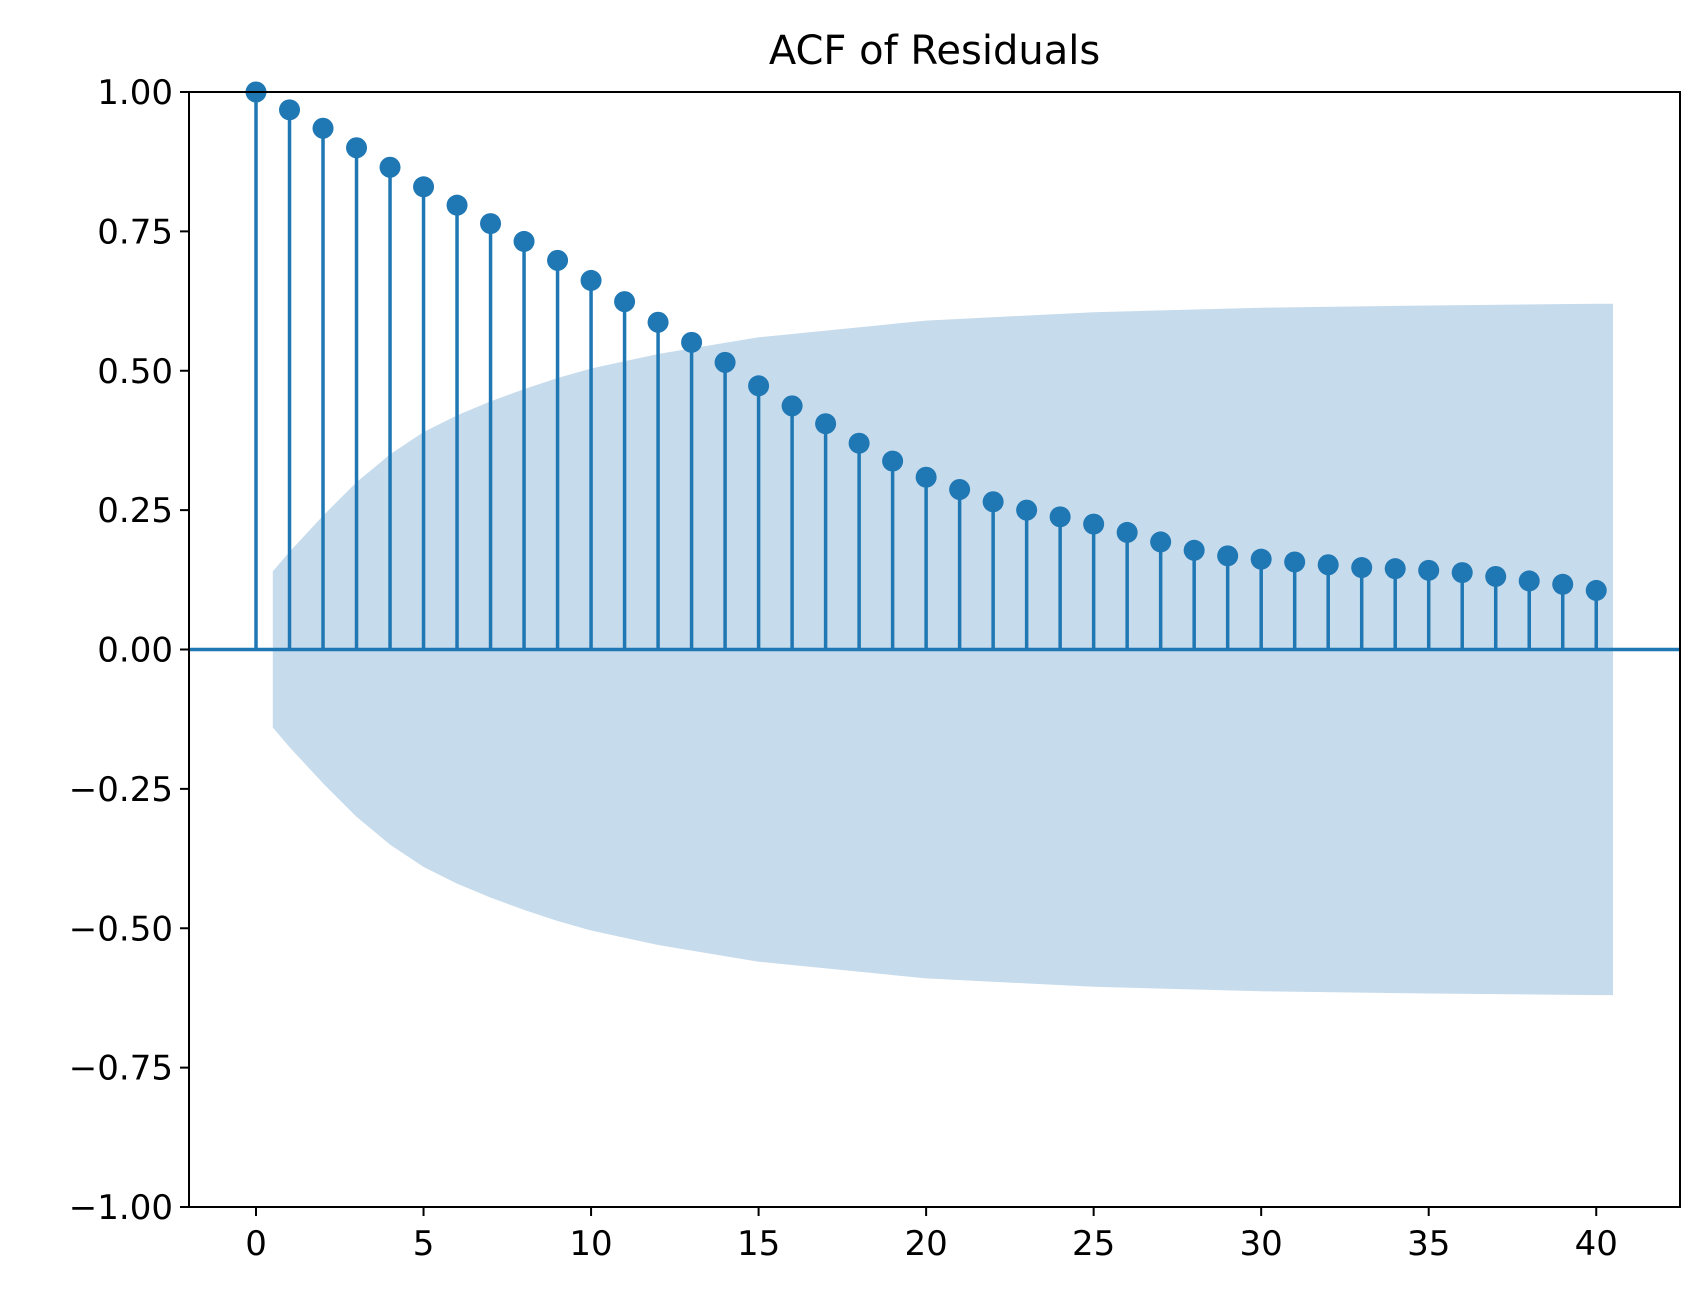 Image resolution: width=1704 pixels, height=1305 pixels. What do you see at coordinates (934, 51) in the screenshot?
I see `chart-title: ACF of Residuals` at bounding box center [934, 51].